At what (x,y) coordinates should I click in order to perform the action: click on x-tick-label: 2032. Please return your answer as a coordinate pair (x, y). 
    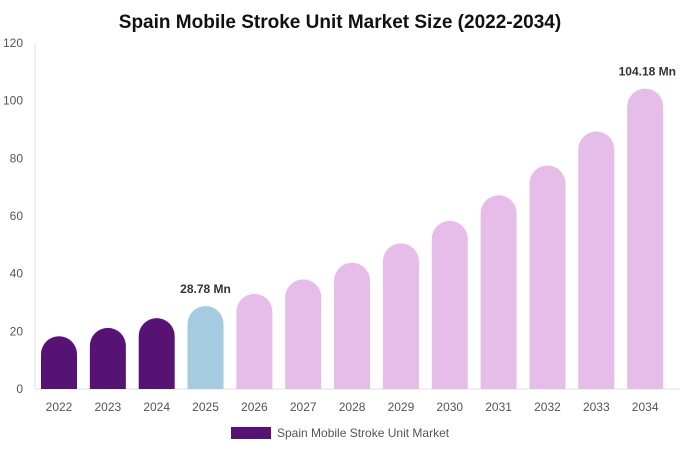
    Looking at the image, I should click on (547, 407).